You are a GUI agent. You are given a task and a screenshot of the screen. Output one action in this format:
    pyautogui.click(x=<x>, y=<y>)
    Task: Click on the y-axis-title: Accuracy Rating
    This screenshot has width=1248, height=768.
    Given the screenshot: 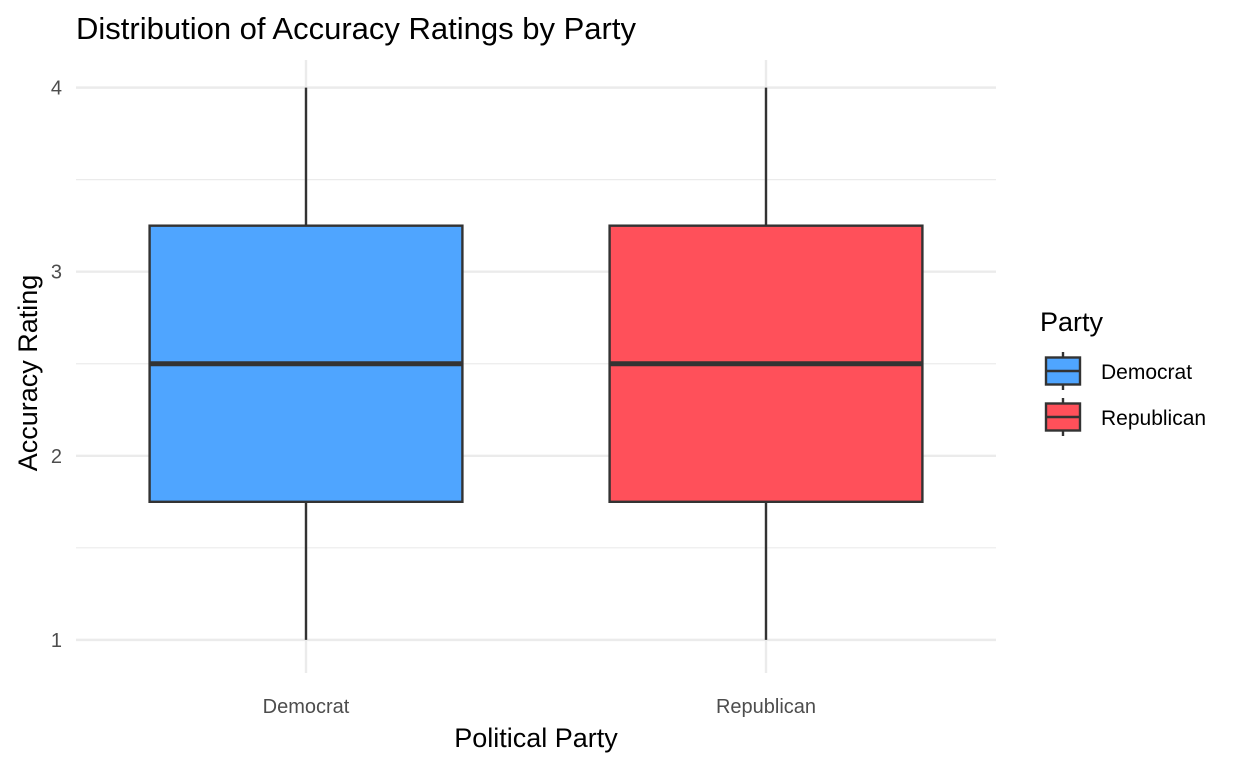 What is the action you would take?
    pyautogui.click(x=28, y=373)
    